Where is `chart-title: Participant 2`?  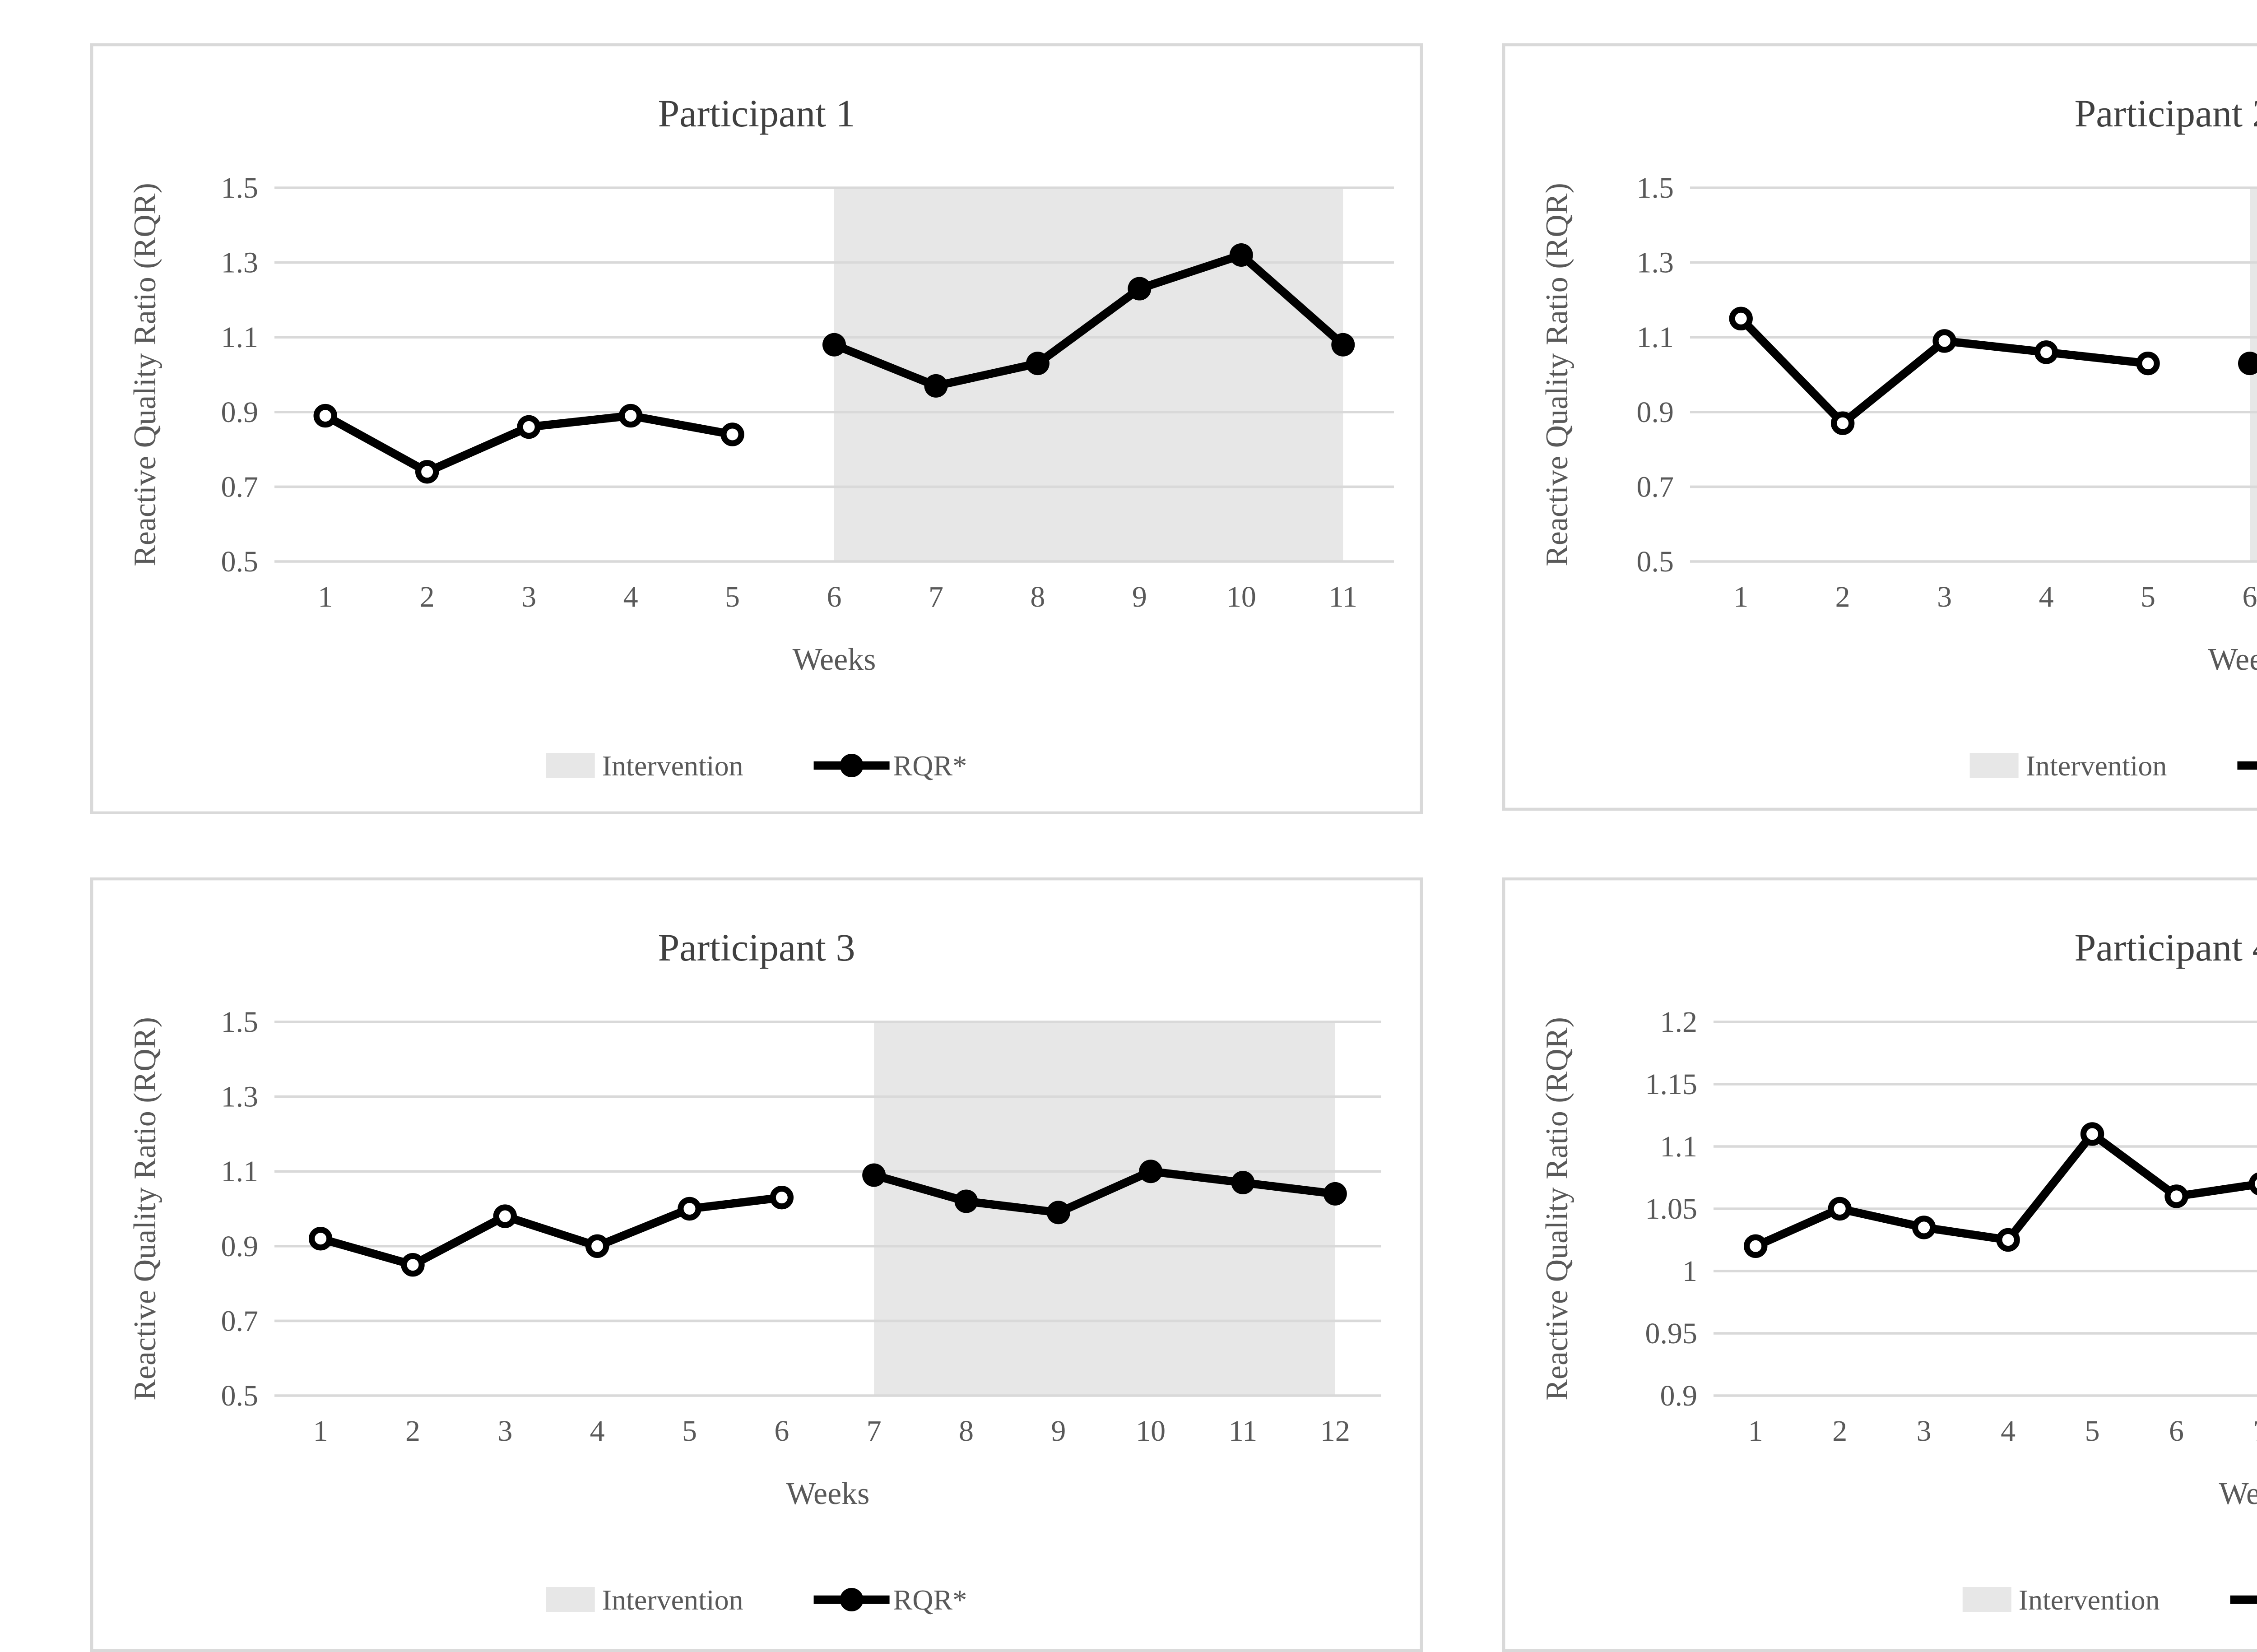
chart-title: Participant 2 is located at coordinates (2165, 113).